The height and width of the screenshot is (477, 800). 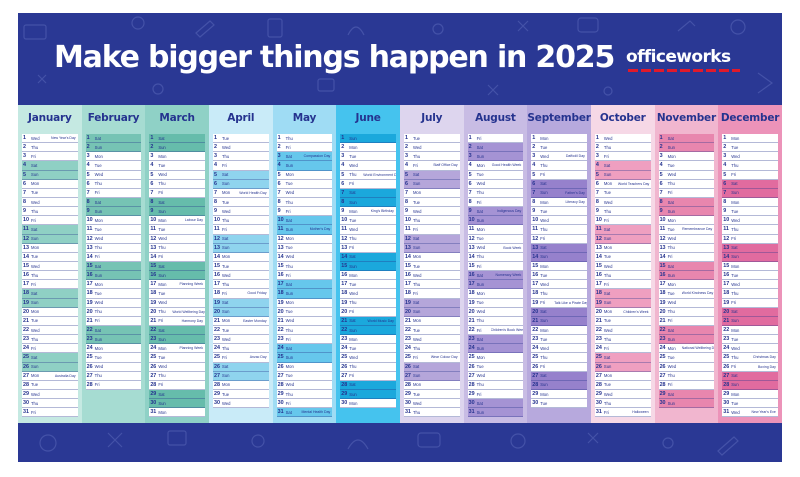 What do you see at coordinates (686, 148) in the screenshot?
I see `day-row: 2 Sun` at bounding box center [686, 148].